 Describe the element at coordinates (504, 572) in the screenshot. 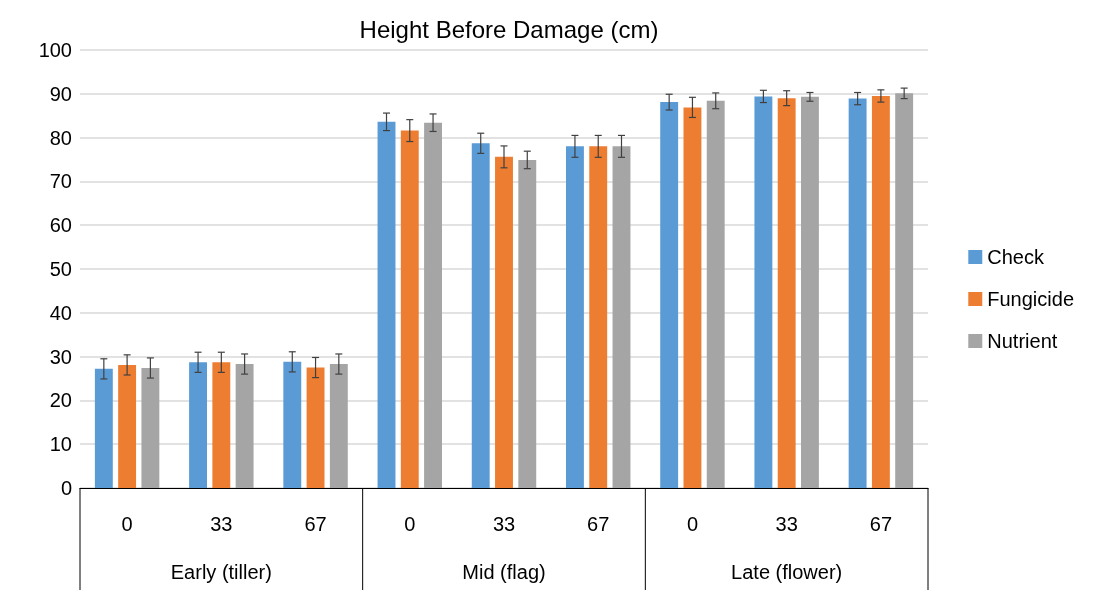

I see `text: Mid (flag)` at that location.